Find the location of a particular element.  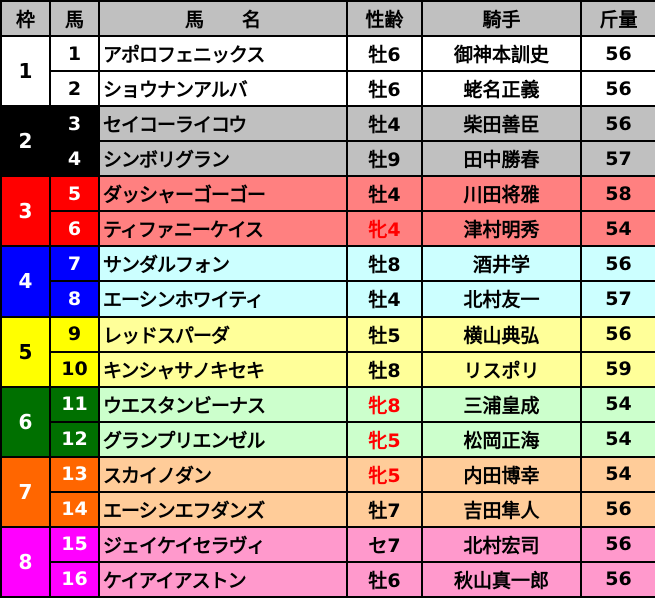

table-row: 7 13 スカイノダン 牝5 内田博幸 54 is located at coordinates (327, 491).